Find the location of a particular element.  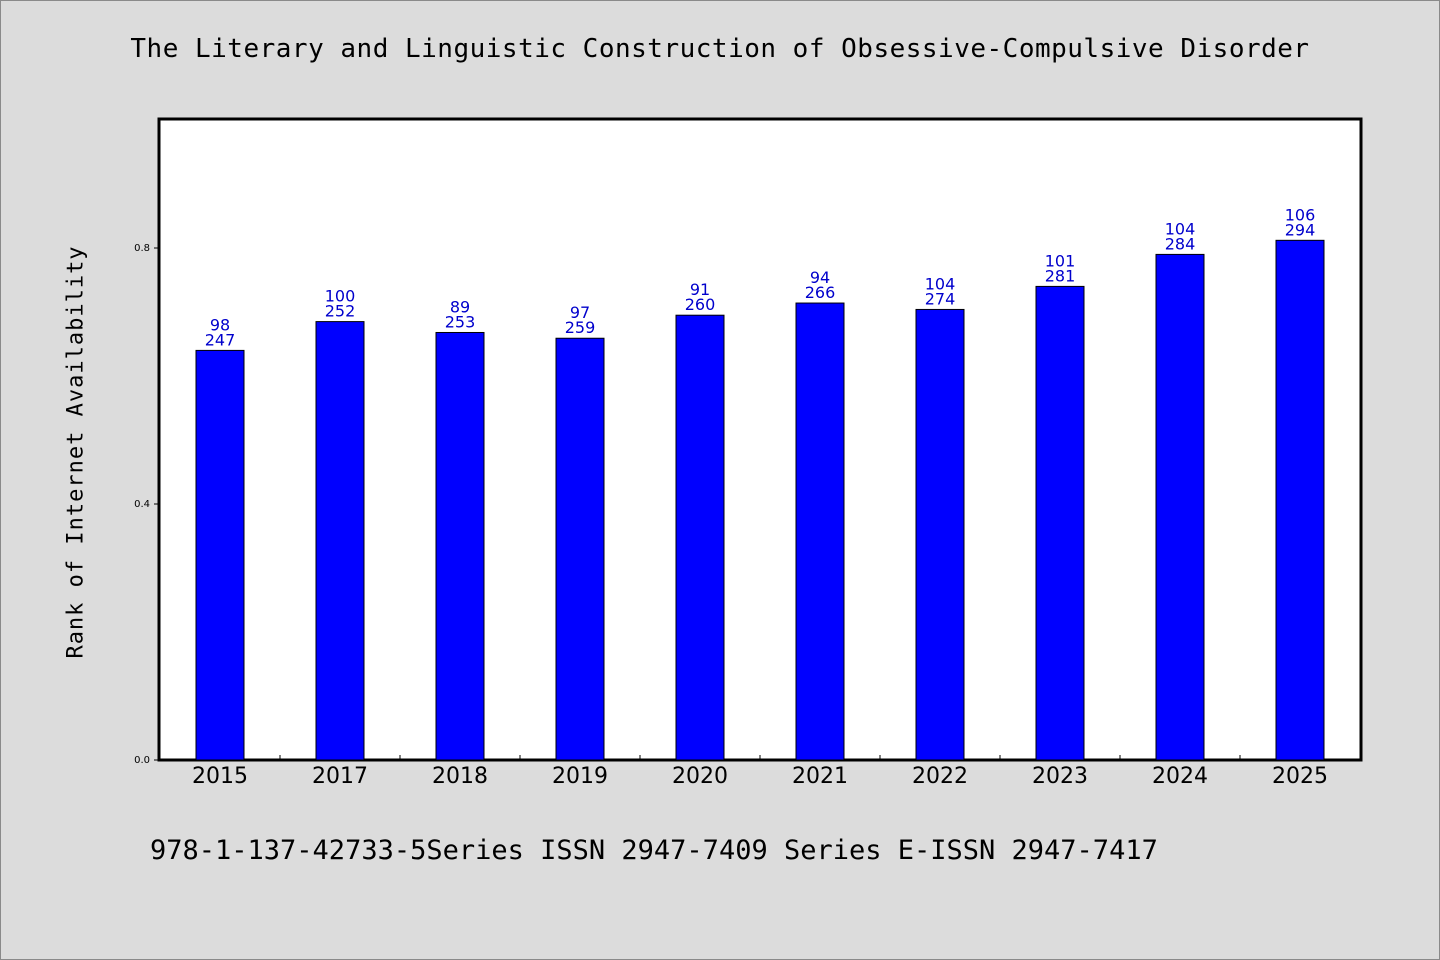

bar-2015 is located at coordinates (220, 555).